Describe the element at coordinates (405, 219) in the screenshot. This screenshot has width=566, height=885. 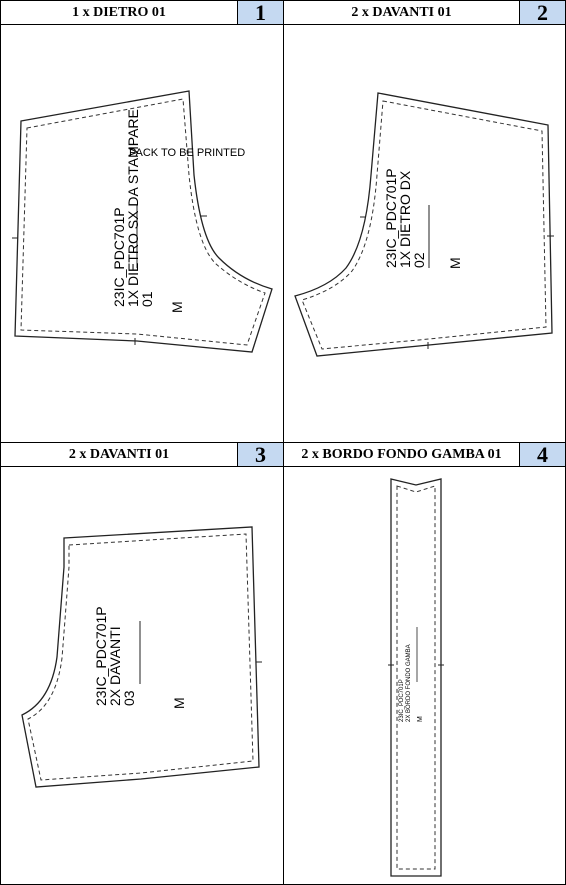
I see `piece-label-line-2: 1X DIETRO DX` at that location.